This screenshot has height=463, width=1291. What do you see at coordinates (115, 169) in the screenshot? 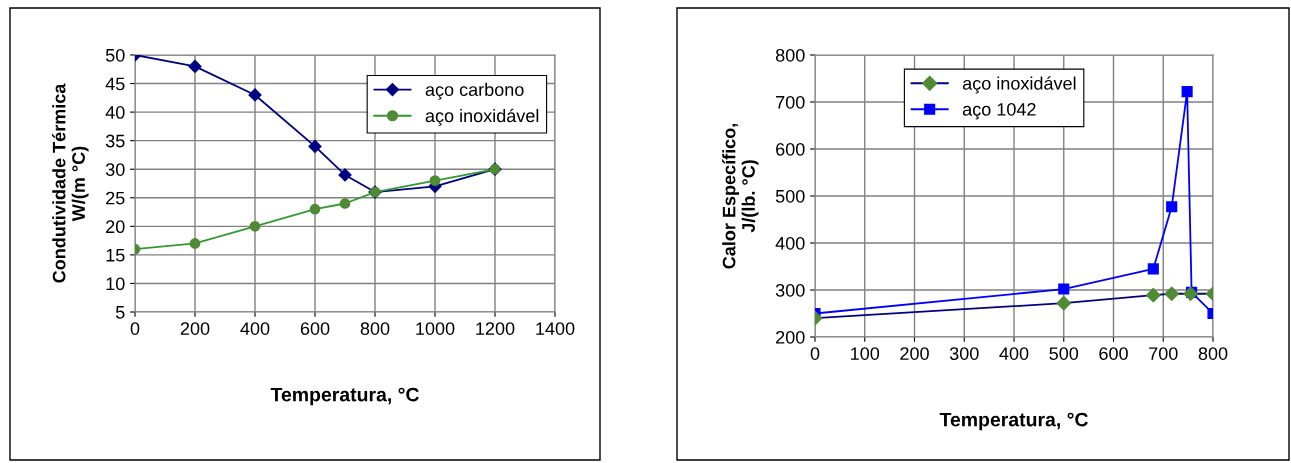
I see `y-tick-label: 30` at bounding box center [115, 169].